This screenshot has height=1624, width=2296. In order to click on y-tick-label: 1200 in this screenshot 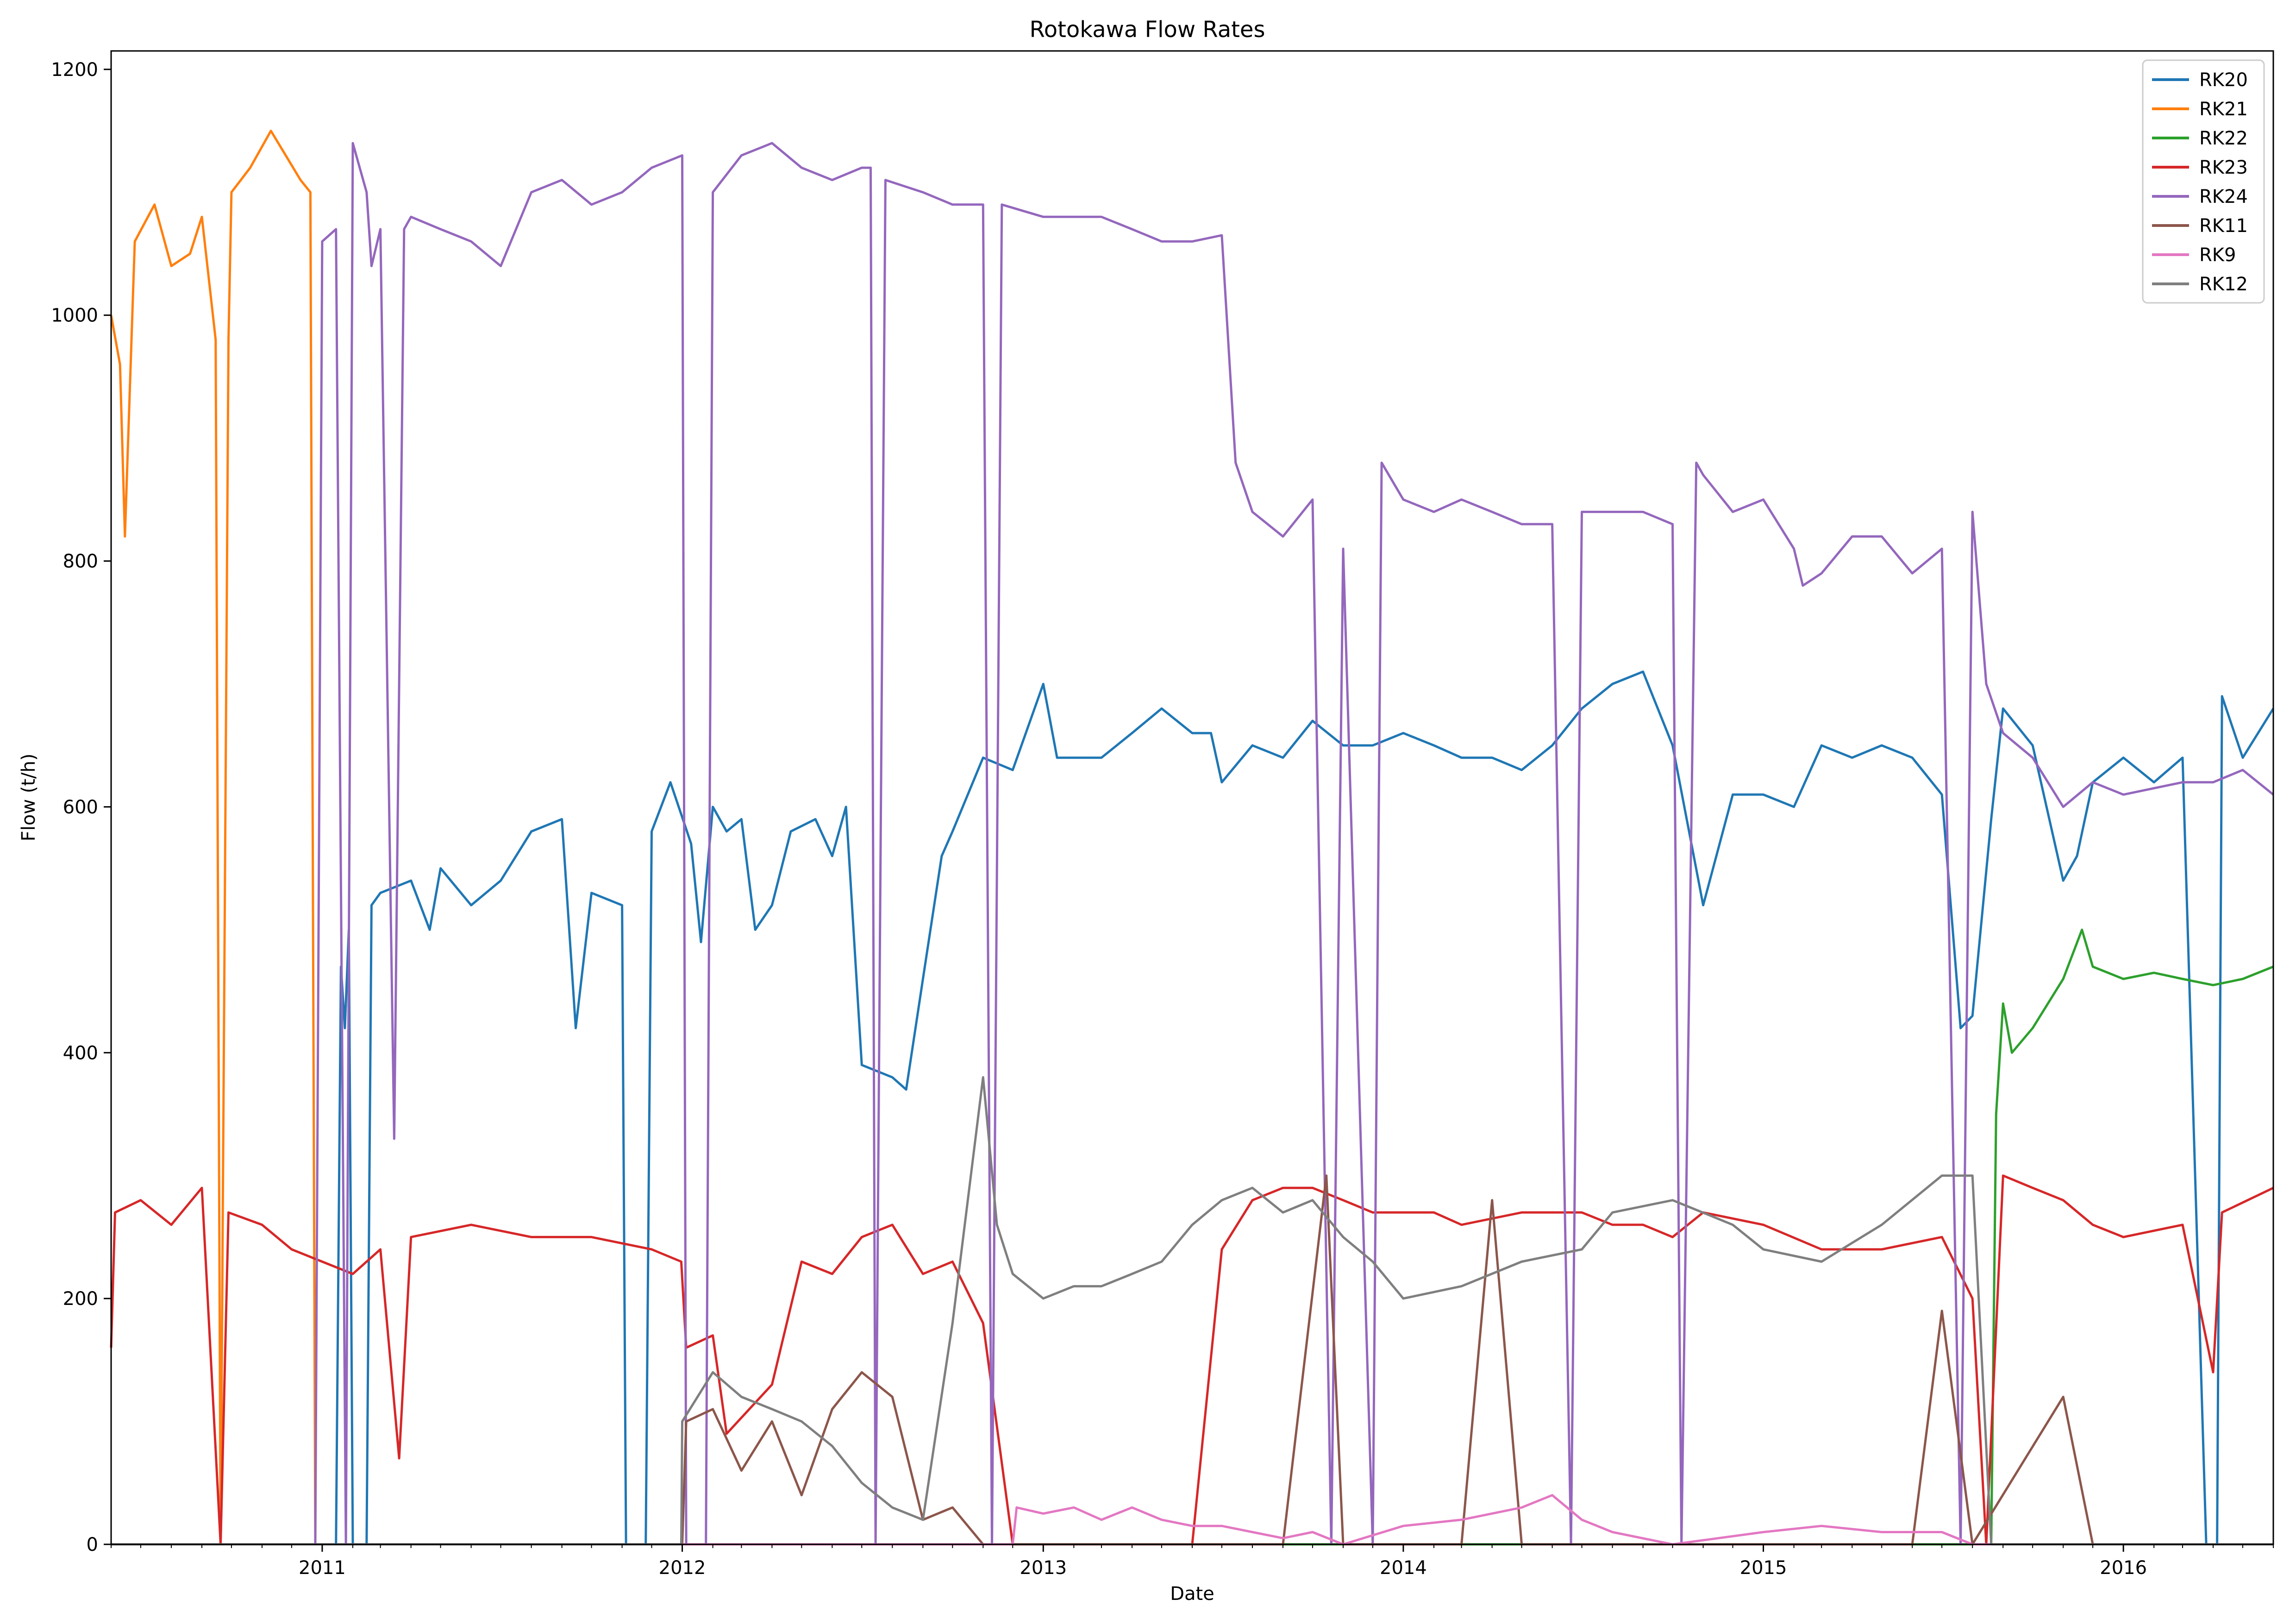, I will do `click(74, 70)`.